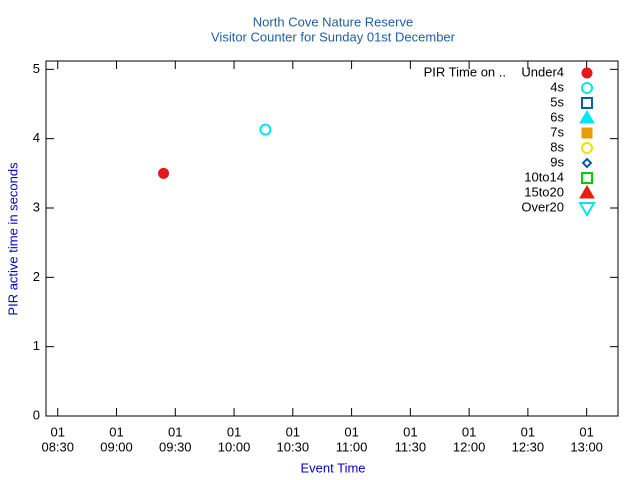 This screenshot has height=480, width=640. I want to click on x-tick-time: 12:30, so click(528, 446).